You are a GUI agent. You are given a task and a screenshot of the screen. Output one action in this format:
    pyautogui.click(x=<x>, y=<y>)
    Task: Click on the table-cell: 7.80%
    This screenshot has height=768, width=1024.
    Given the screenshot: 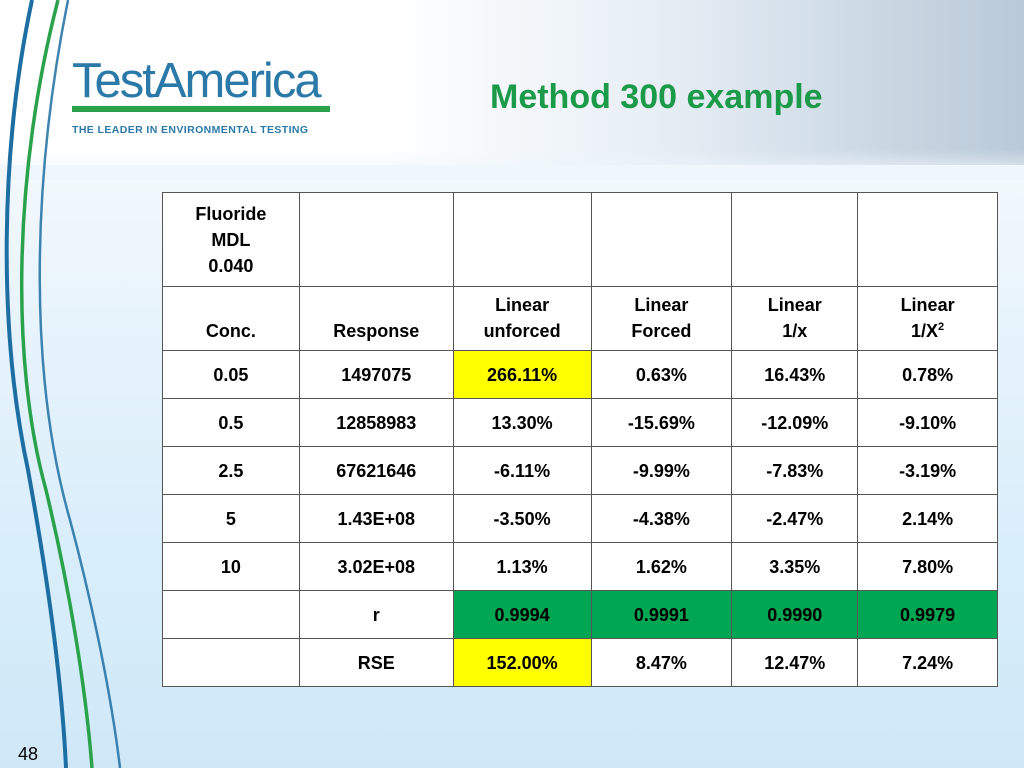 What is the action you would take?
    pyautogui.click(x=927, y=566)
    